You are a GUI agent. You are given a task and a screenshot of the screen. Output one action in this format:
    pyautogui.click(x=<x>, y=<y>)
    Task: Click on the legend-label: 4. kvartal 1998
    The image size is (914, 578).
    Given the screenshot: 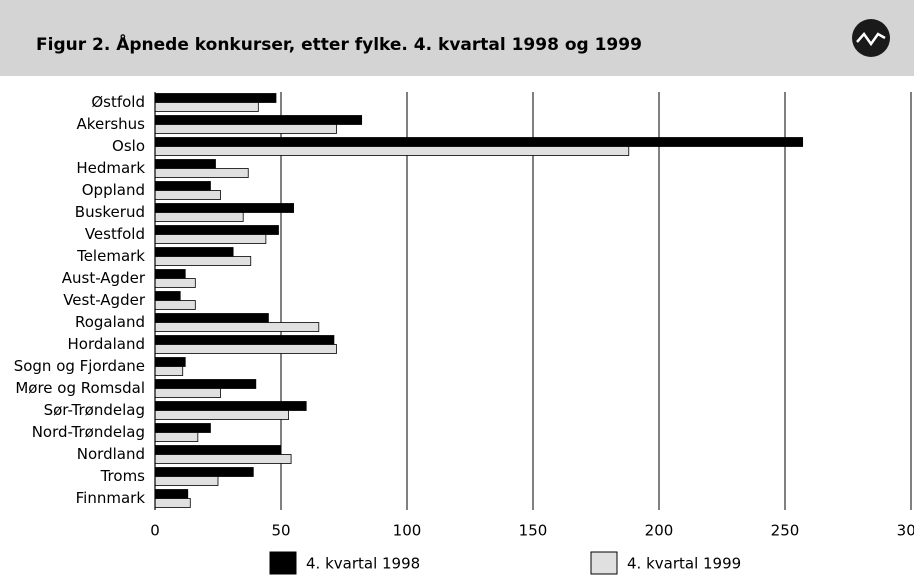 What is the action you would take?
    pyautogui.click(x=363, y=564)
    